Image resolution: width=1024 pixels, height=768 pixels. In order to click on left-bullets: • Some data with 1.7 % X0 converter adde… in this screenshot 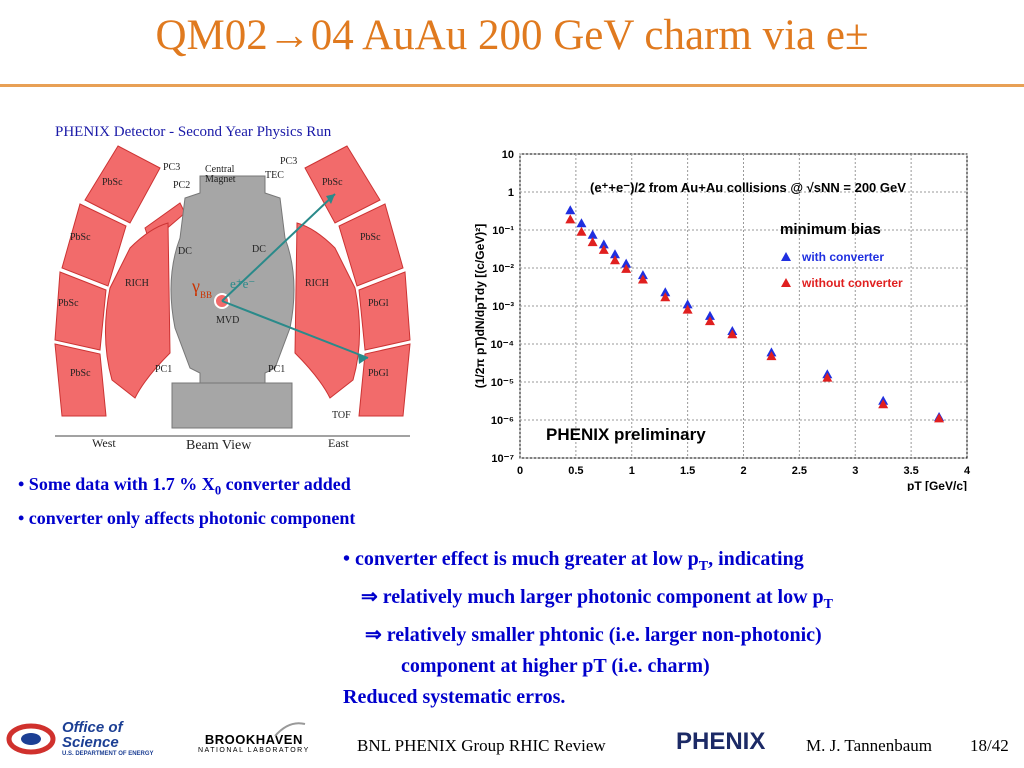, I will do `click(186, 501)`.